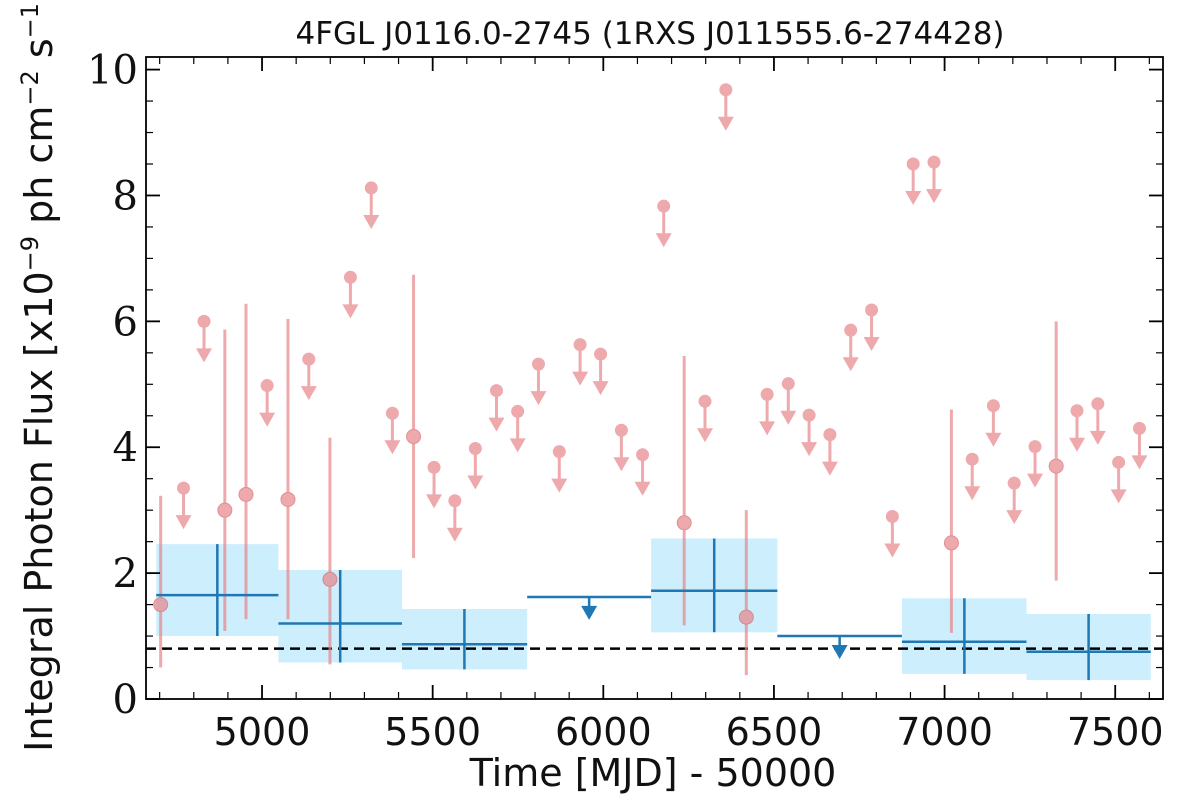 This screenshot has height=804, width=1200. What do you see at coordinates (30, 87) in the screenshot?
I see `y-axis-title-exp2: −2` at bounding box center [30, 87].